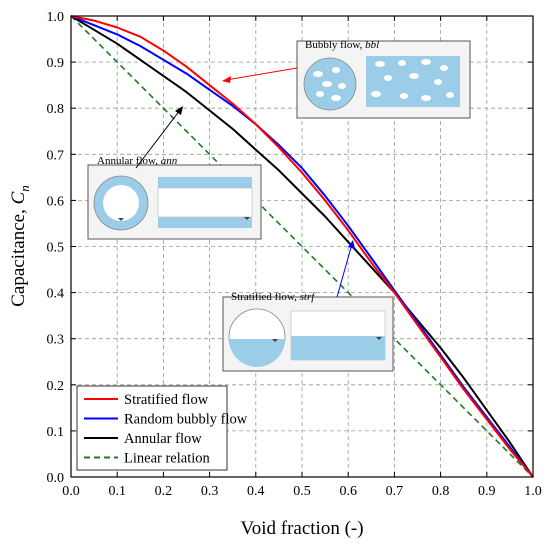  Describe the element at coordinates (395, 491) in the screenshot. I see `x-tick-label: 0.7` at that location.